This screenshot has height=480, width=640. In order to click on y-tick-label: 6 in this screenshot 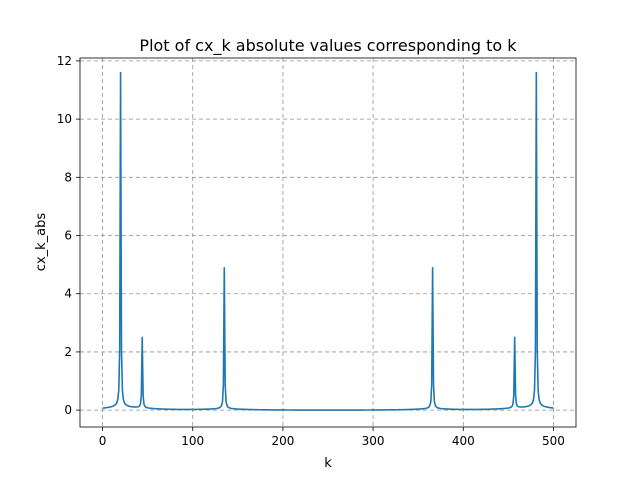, I will do `click(68, 236)`.